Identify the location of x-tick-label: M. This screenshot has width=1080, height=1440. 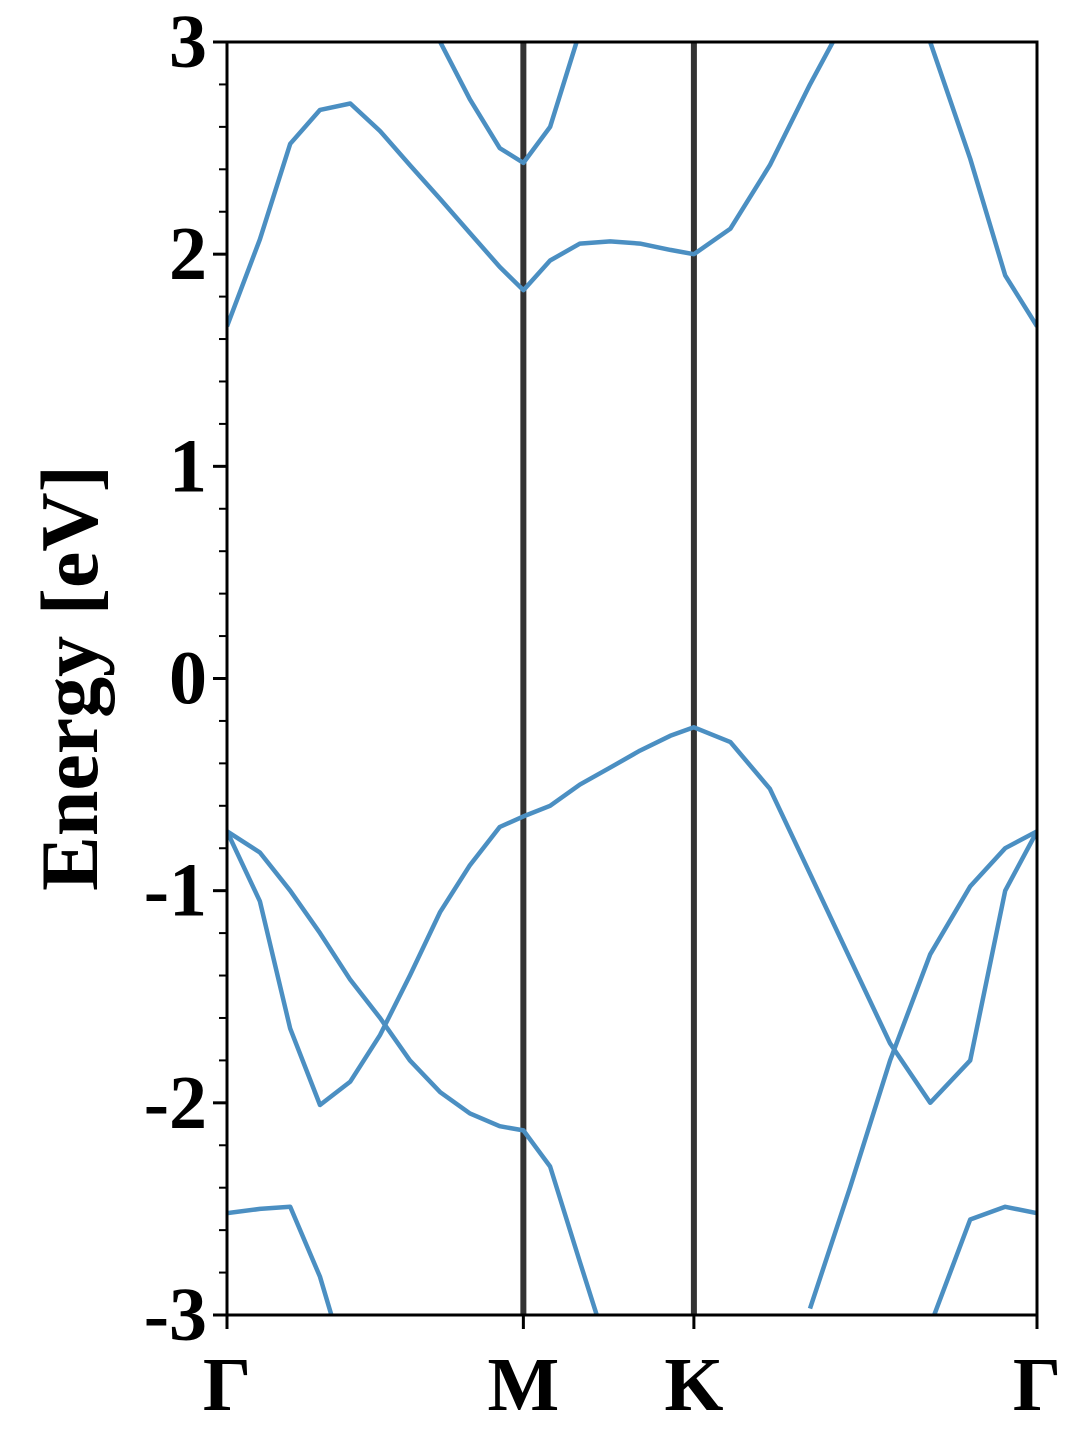
(523, 1385).